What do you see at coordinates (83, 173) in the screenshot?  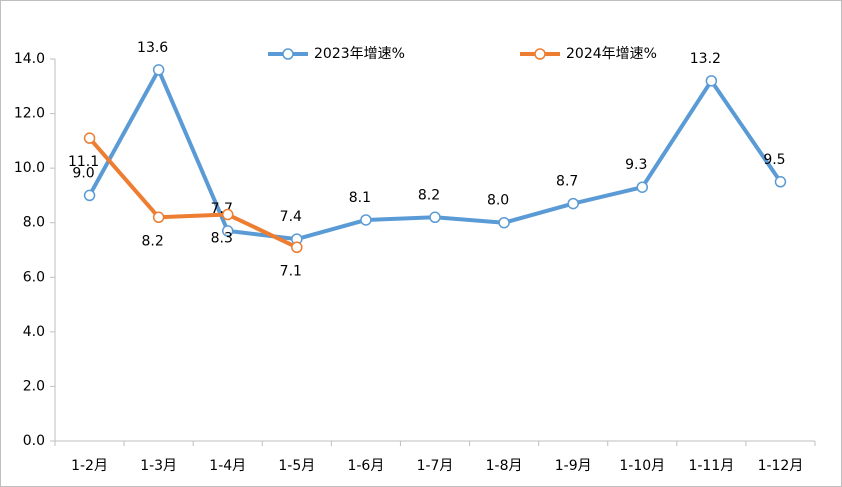 I see `data-label: 9.0` at bounding box center [83, 173].